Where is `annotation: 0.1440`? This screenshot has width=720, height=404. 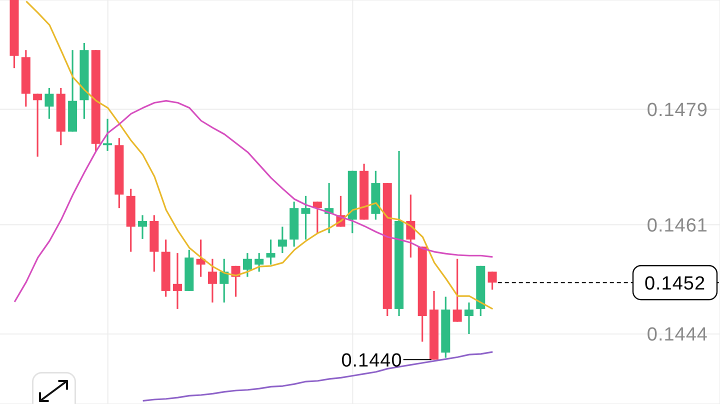 annotation: 0.1440 is located at coordinates (371, 361).